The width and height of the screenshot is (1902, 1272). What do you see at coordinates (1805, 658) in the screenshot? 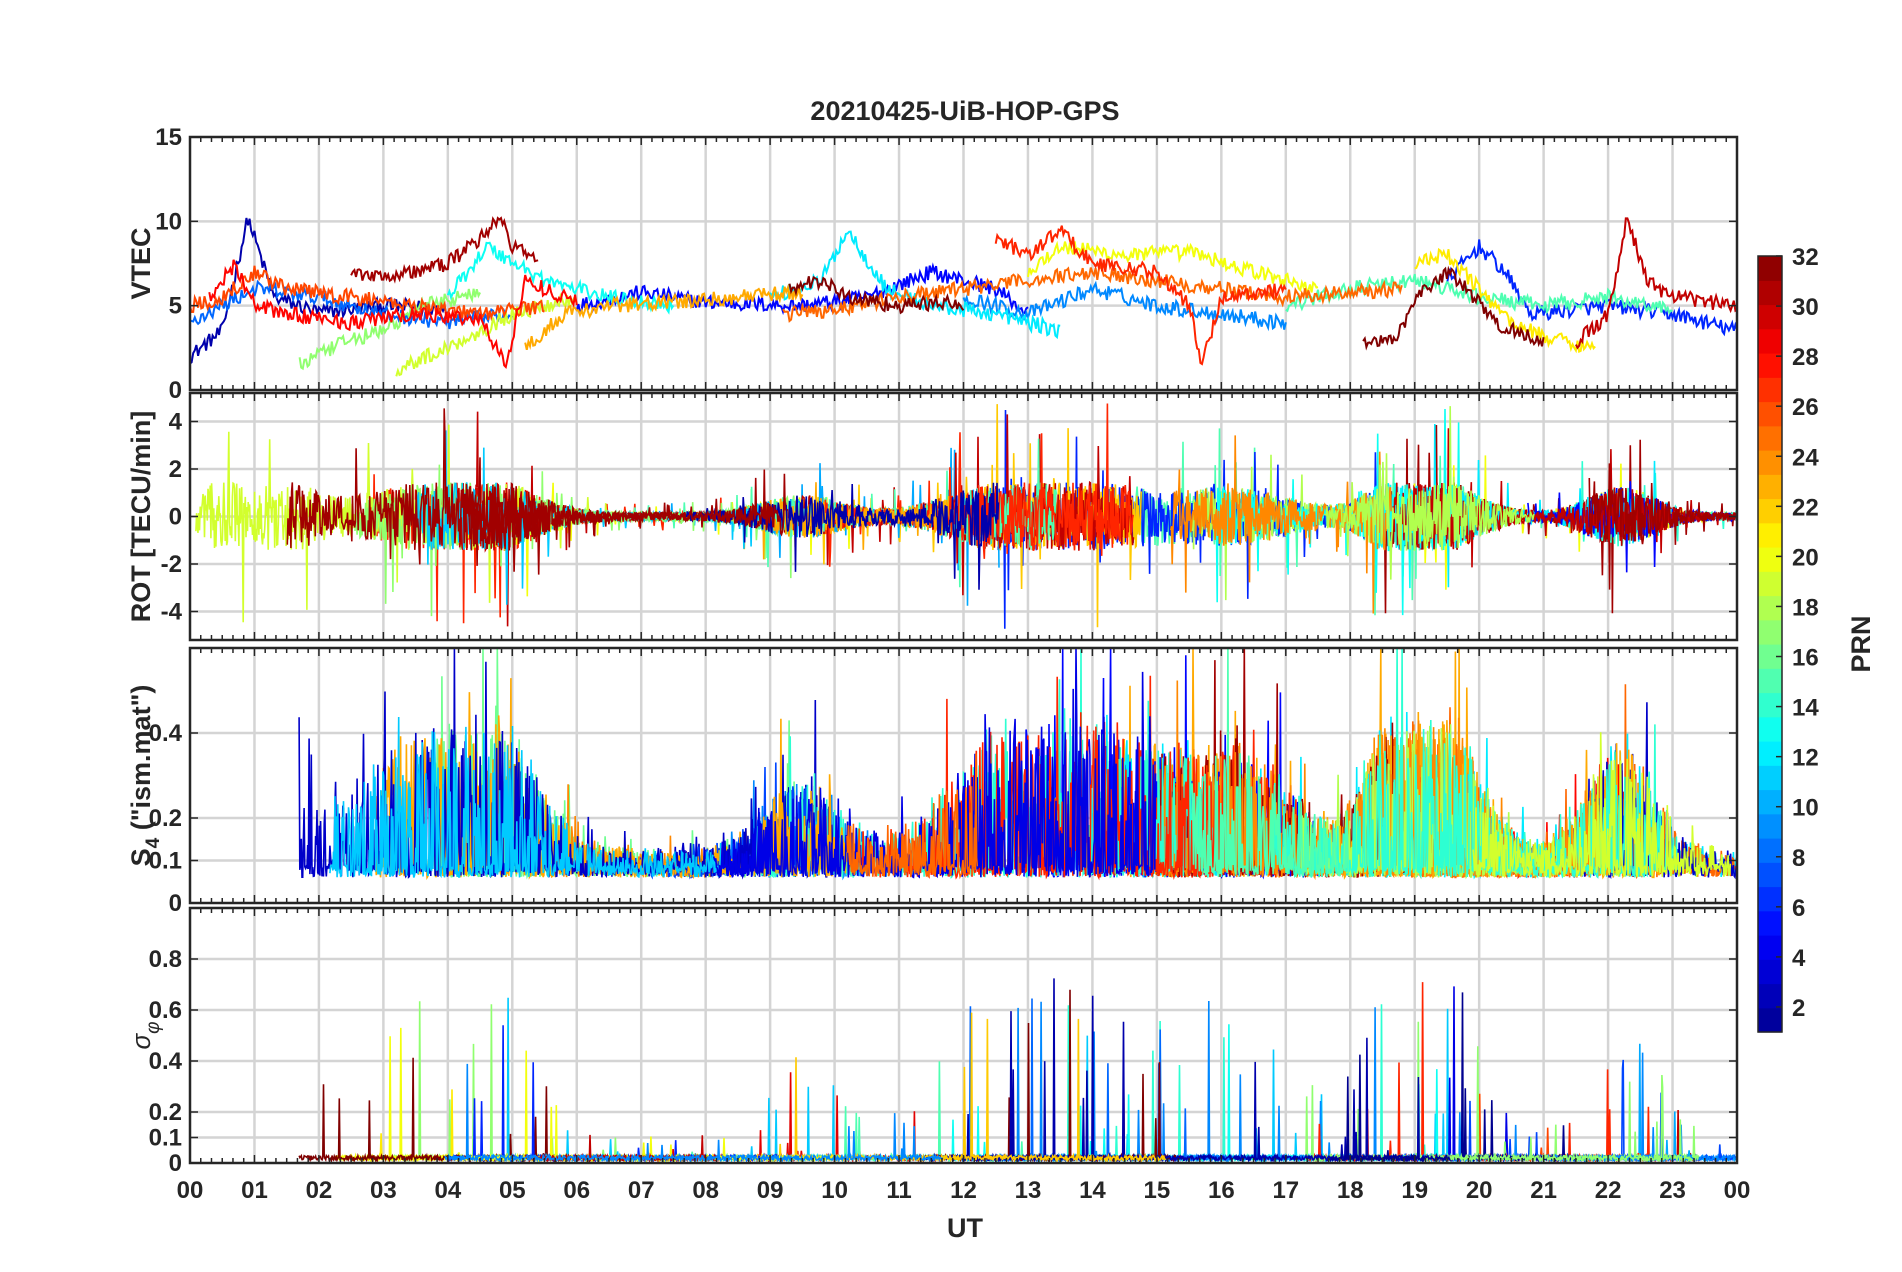
I see `colorbar-tick-label: 16` at bounding box center [1805, 658].